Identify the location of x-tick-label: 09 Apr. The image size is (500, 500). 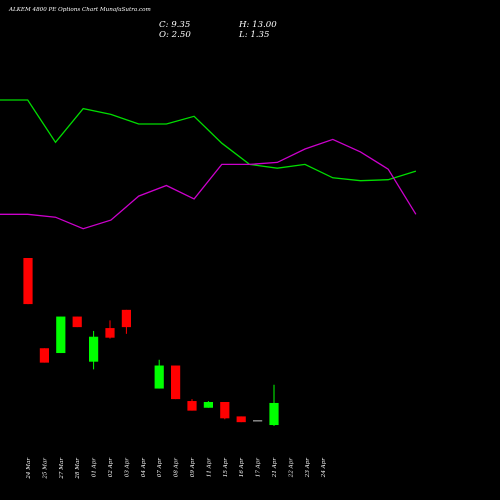
(193, 468).